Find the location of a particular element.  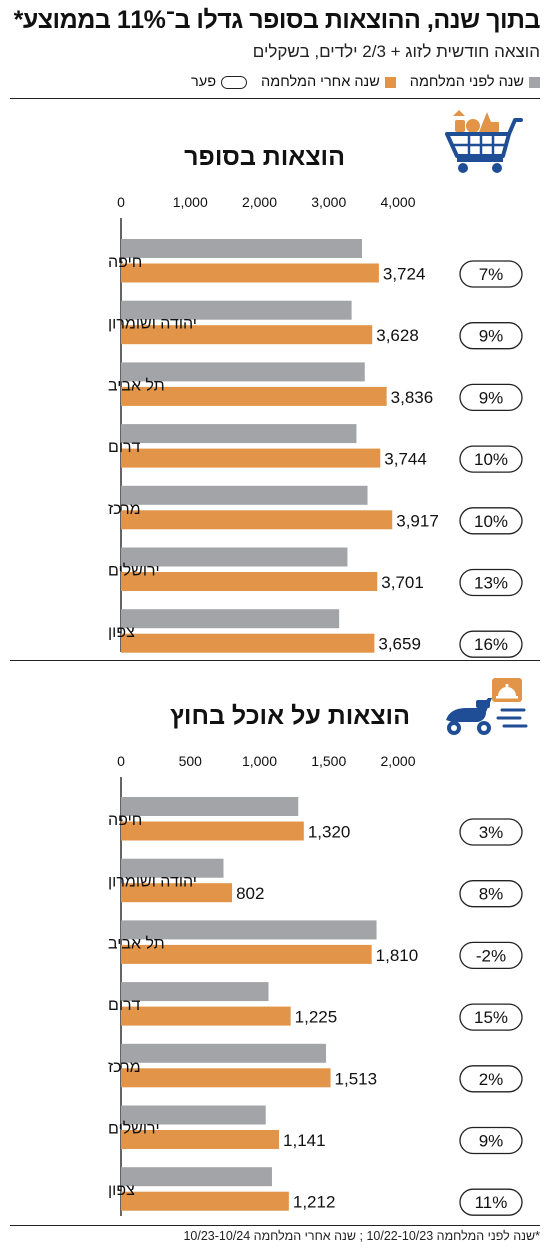

data-label: 3,724 is located at coordinates (404, 274).